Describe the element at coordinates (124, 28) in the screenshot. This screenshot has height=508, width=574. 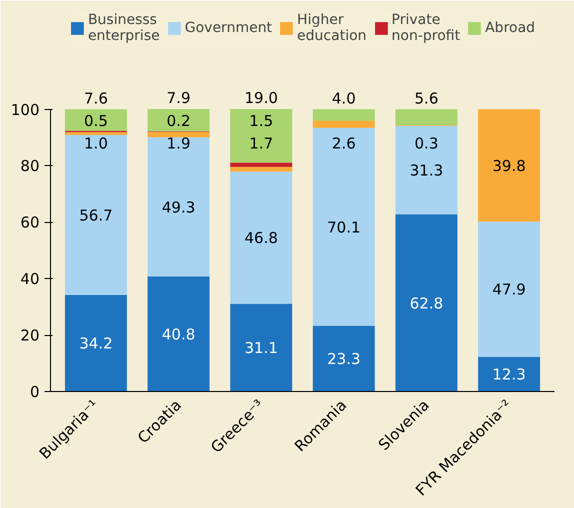
I see `legend-label: Businesss enterprise` at that location.